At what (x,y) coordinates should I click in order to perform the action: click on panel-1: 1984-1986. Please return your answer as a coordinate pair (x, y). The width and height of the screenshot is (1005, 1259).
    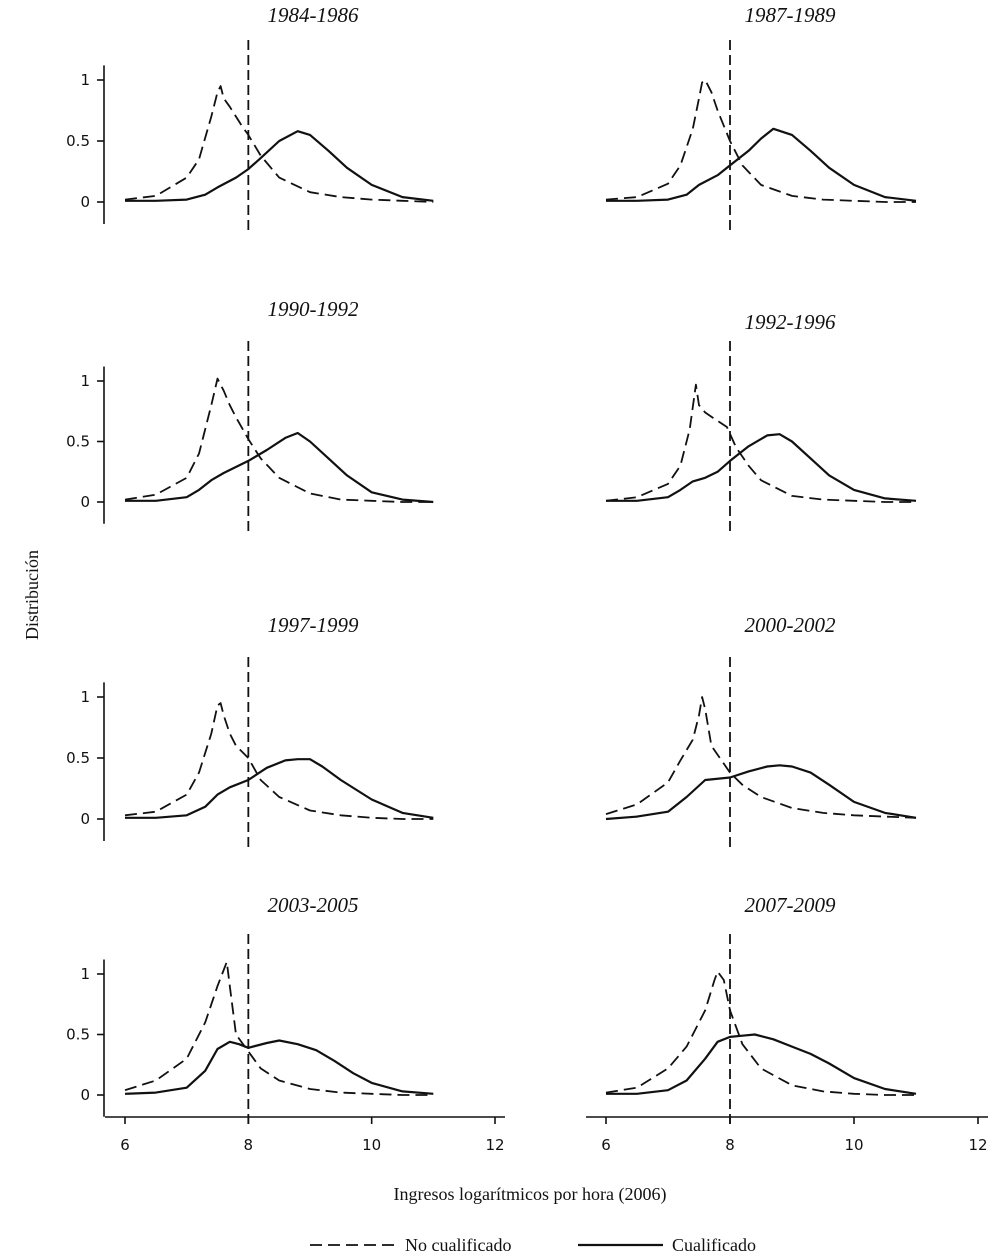
    Looking at the image, I should click on (279, 117).